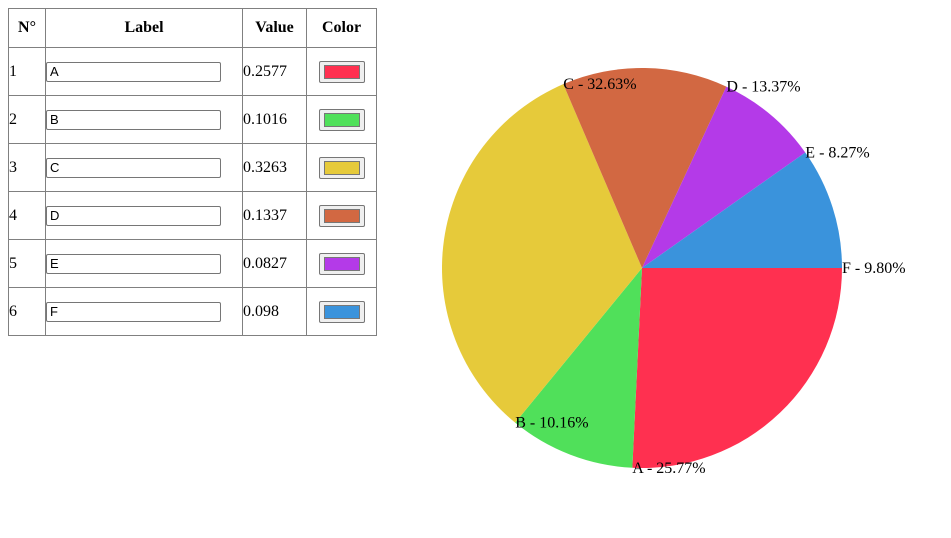 The image size is (951, 538). Describe the element at coordinates (274, 263) in the screenshot. I see `value-cell: 0.0827` at that location.